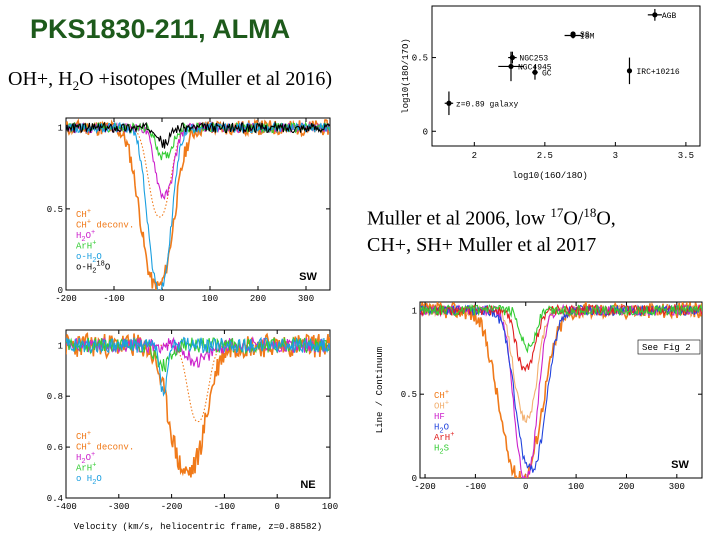 This screenshot has height=540, width=720. What do you see at coordinates (307, 485) in the screenshot?
I see `panel-tag: NE` at bounding box center [307, 485].